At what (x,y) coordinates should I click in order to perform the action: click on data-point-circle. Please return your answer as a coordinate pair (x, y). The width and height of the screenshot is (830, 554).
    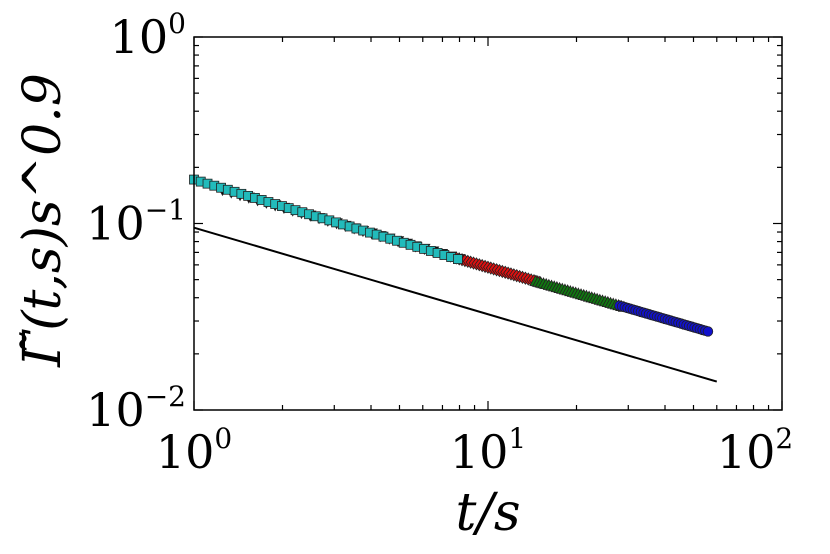
    Looking at the image, I should click on (708, 331).